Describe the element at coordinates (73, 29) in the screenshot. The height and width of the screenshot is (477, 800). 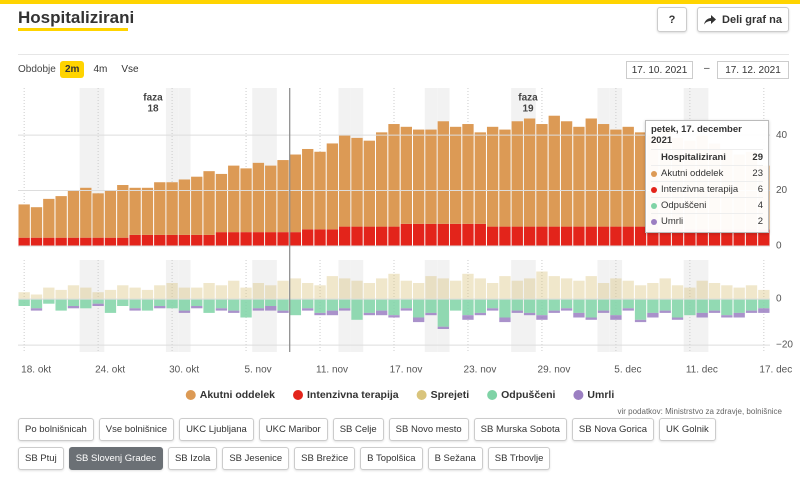
I see `title-underline` at that location.